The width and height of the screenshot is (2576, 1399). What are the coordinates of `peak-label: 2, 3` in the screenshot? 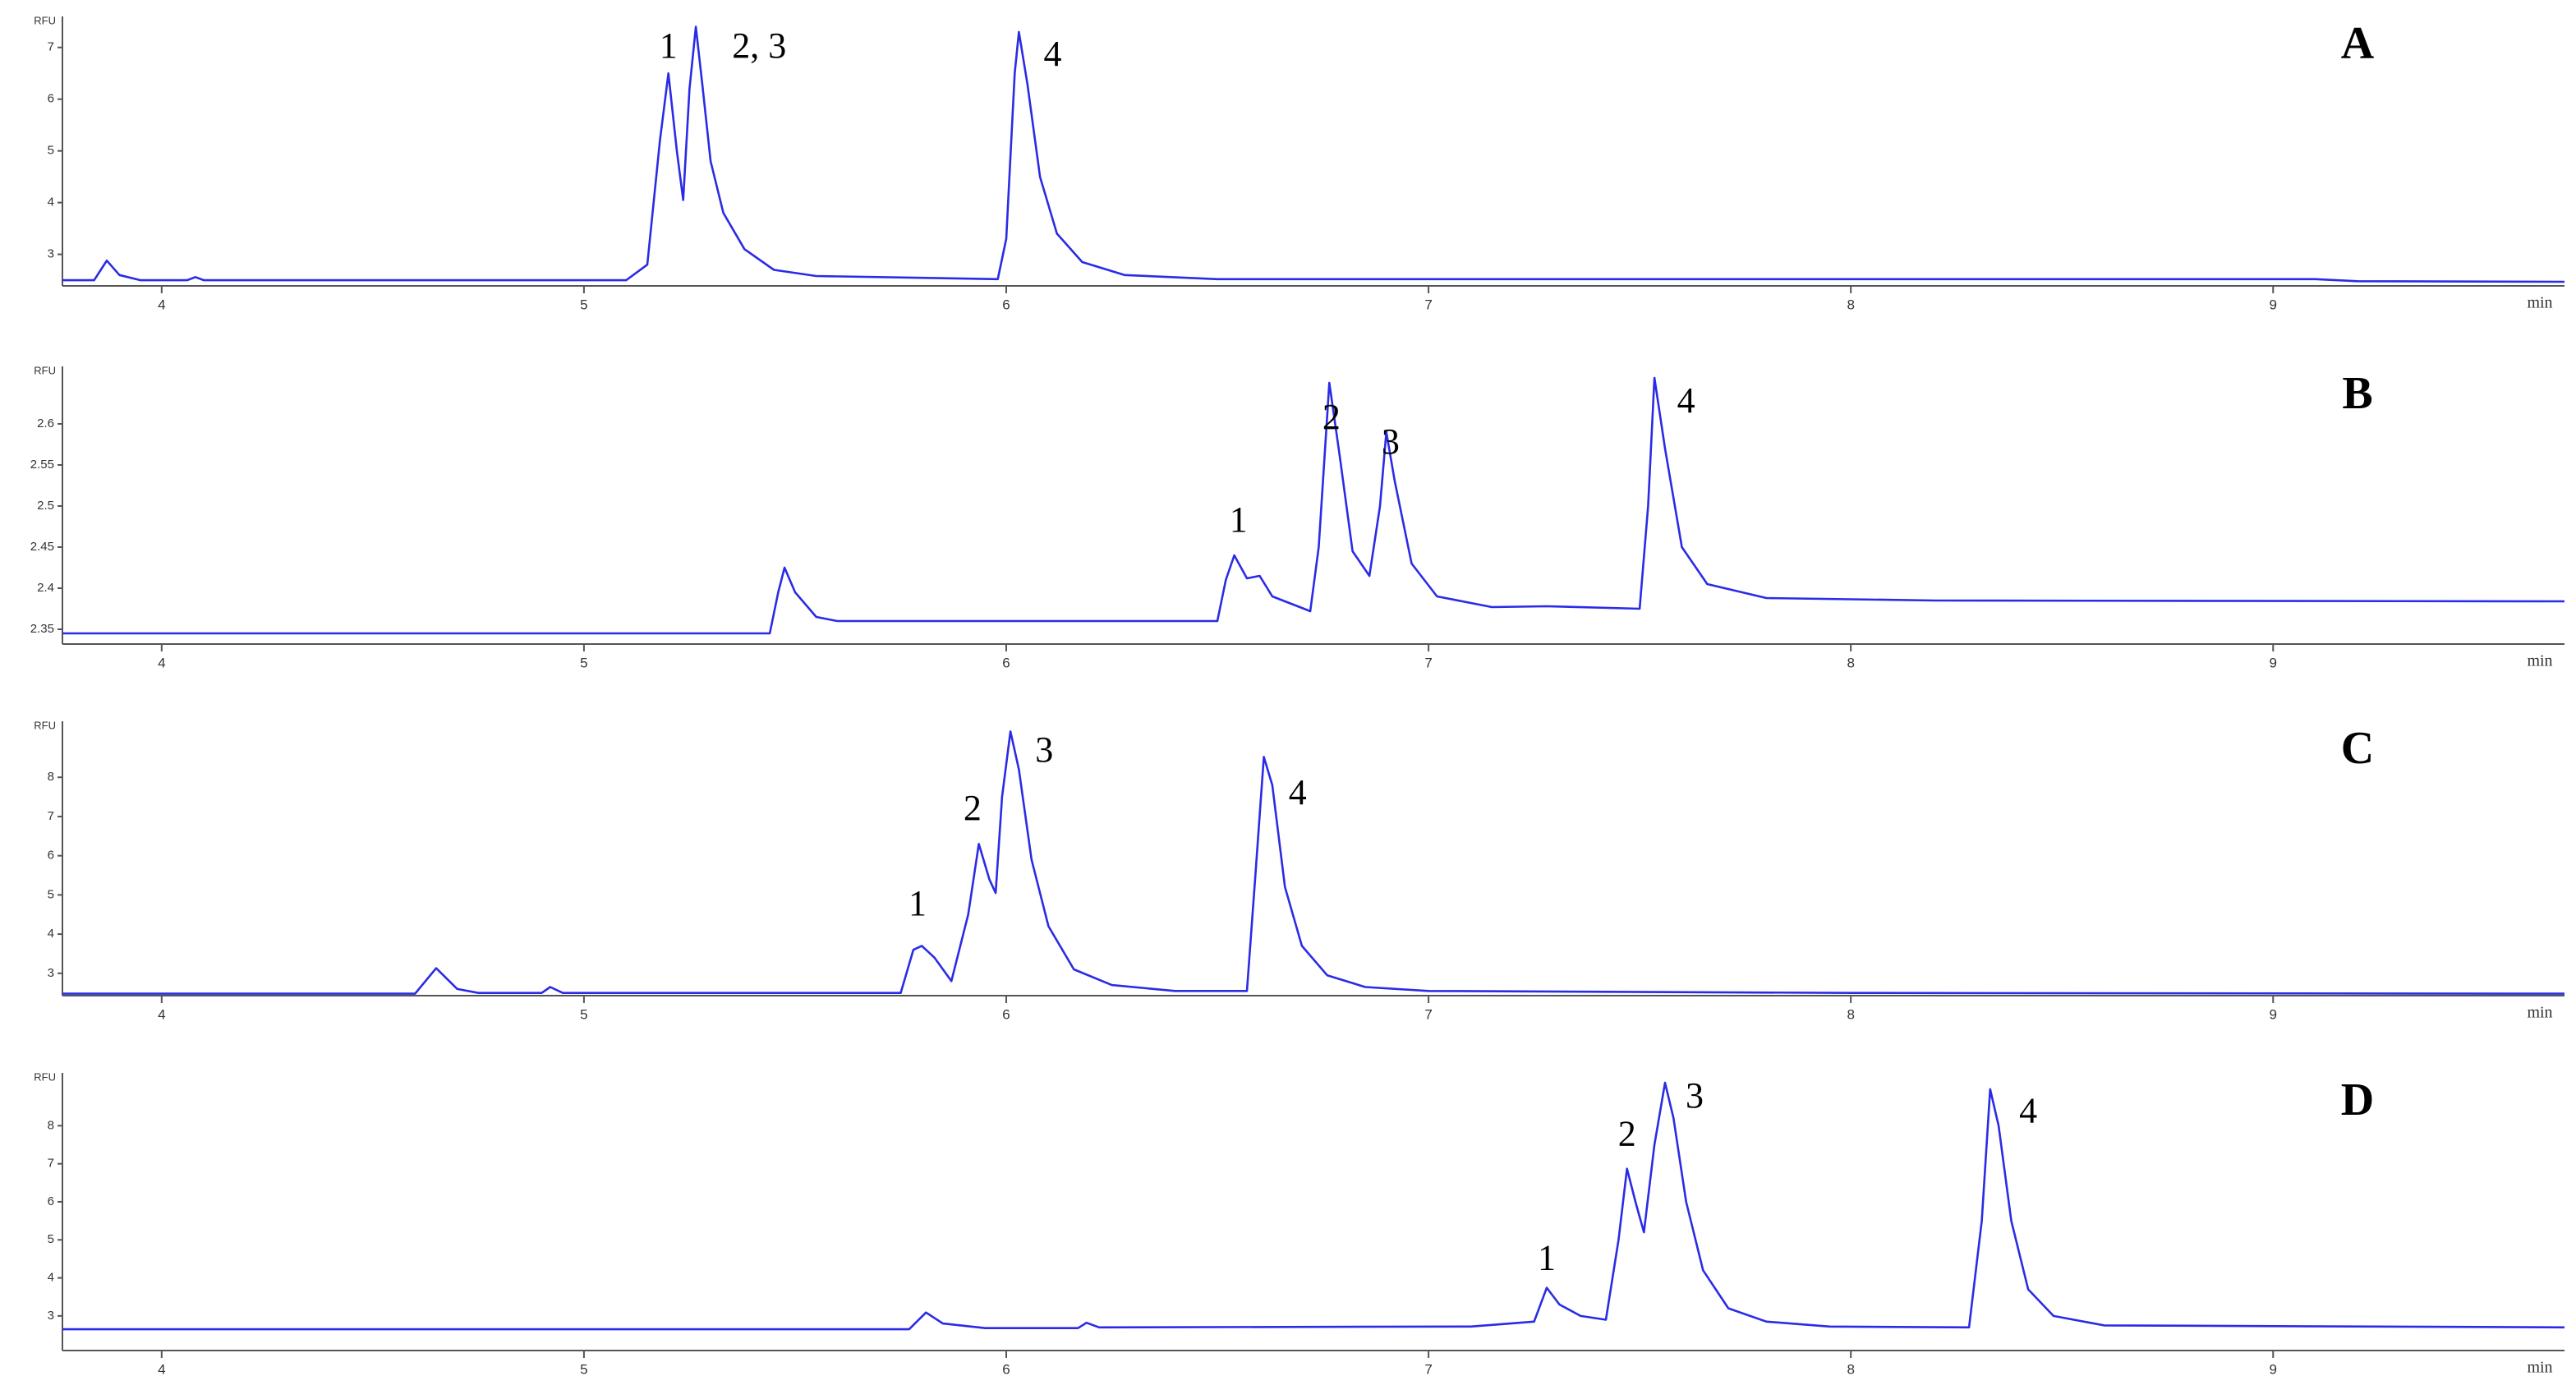 It's located at (759, 45).